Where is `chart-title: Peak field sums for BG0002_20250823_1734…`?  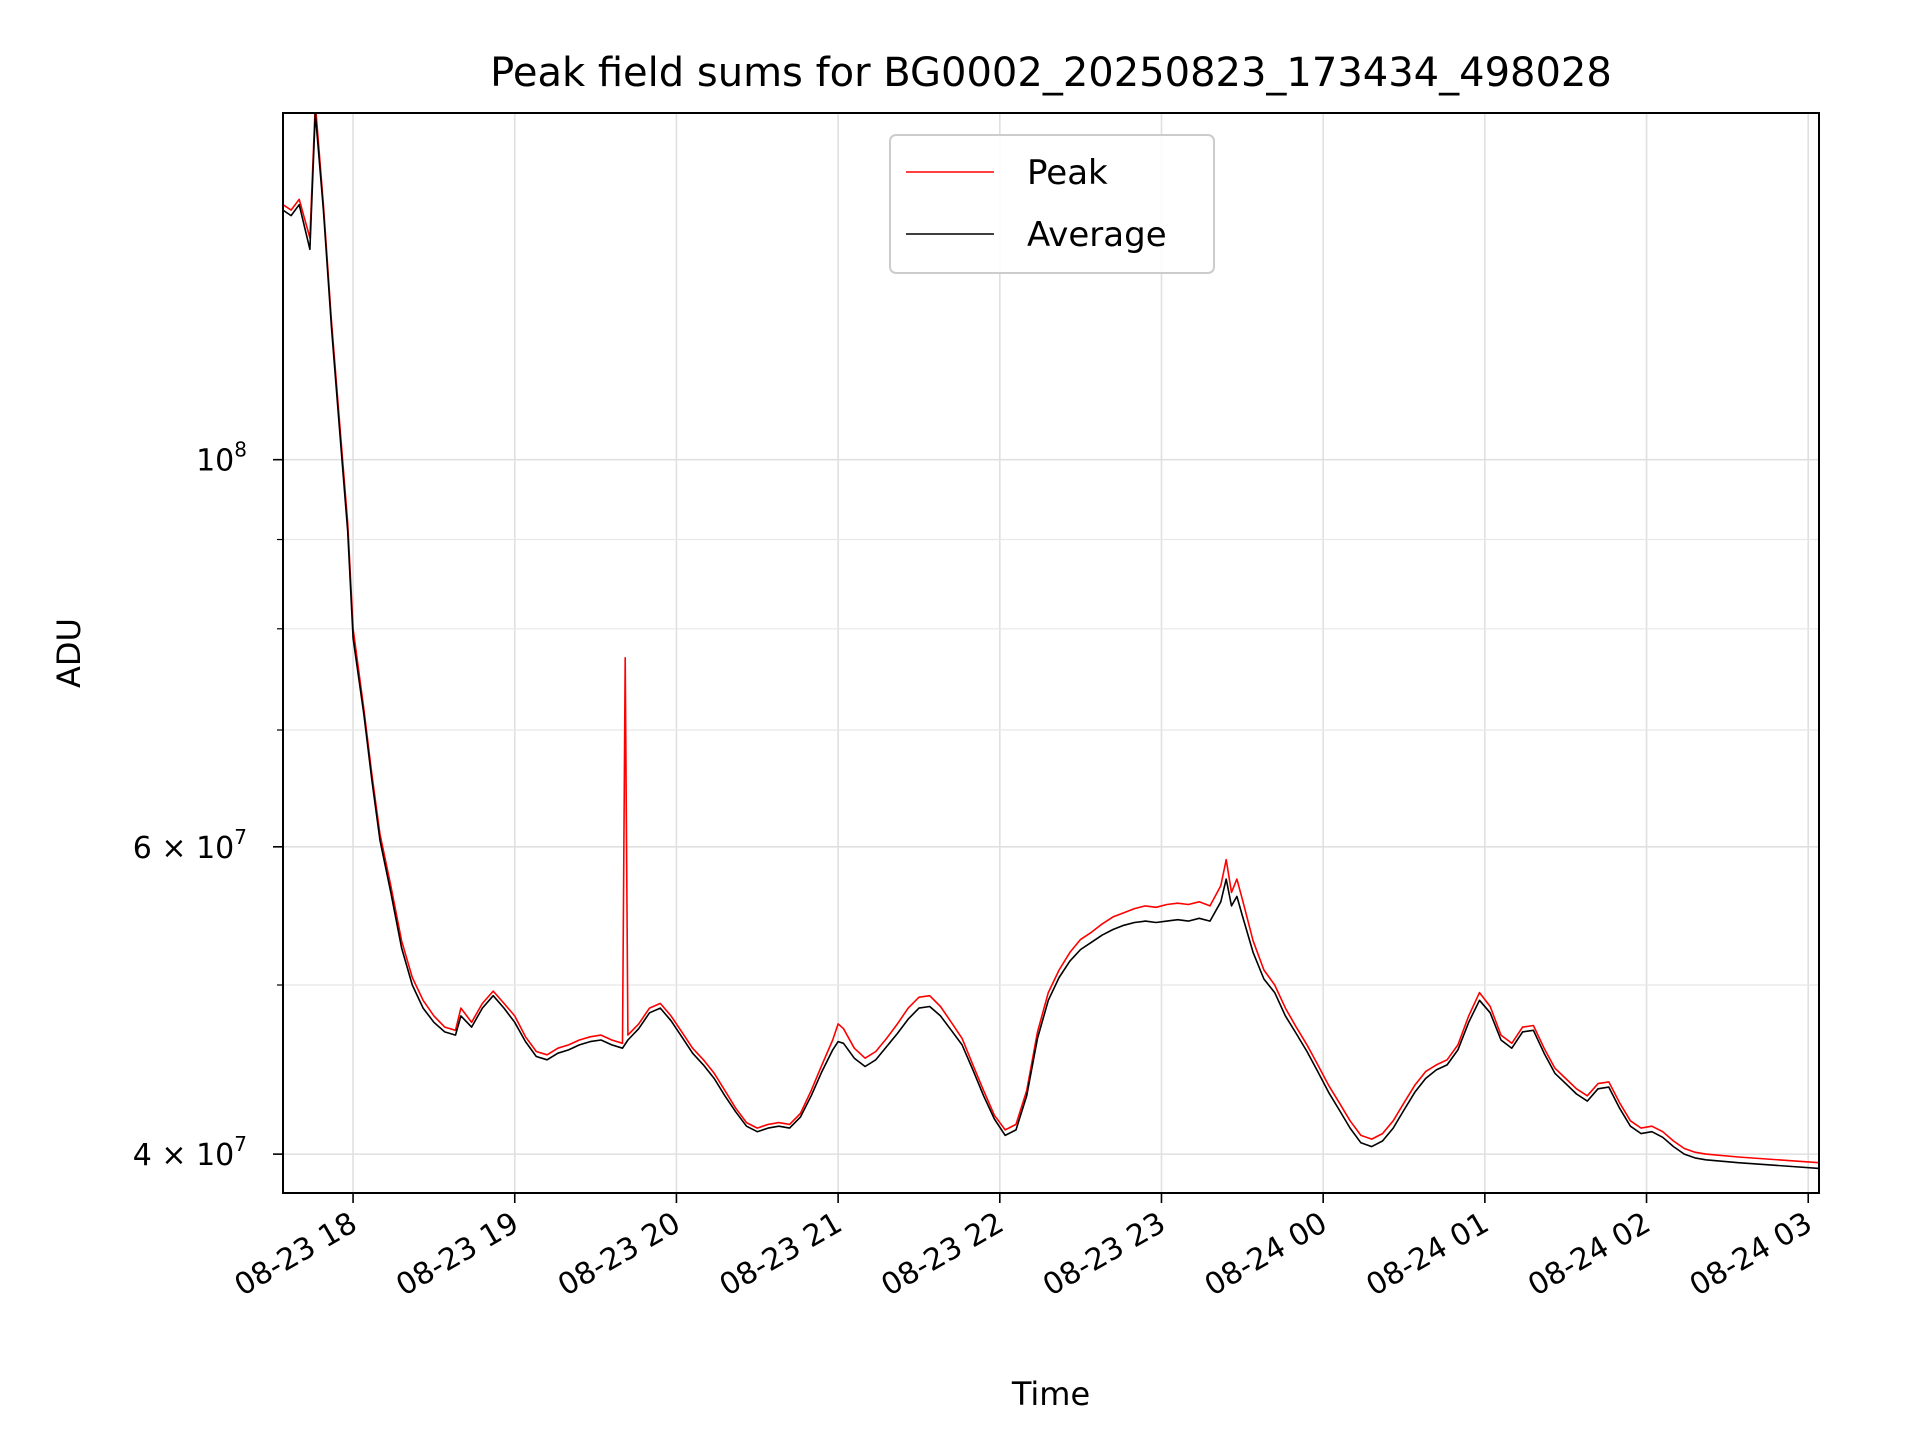 chart-title: Peak field sums for BG0002_20250823_1734… is located at coordinates (1051, 73).